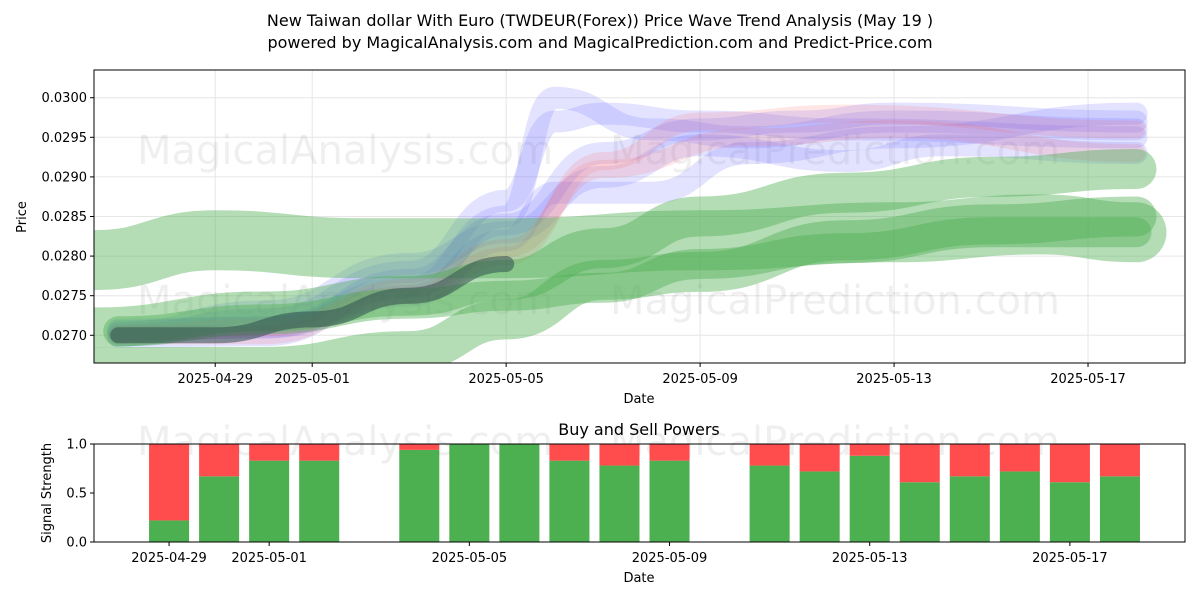 The width and height of the screenshot is (1200, 604). Describe the element at coordinates (65, 257) in the screenshot. I see `price-y-tick-label: 0.0280` at that location.